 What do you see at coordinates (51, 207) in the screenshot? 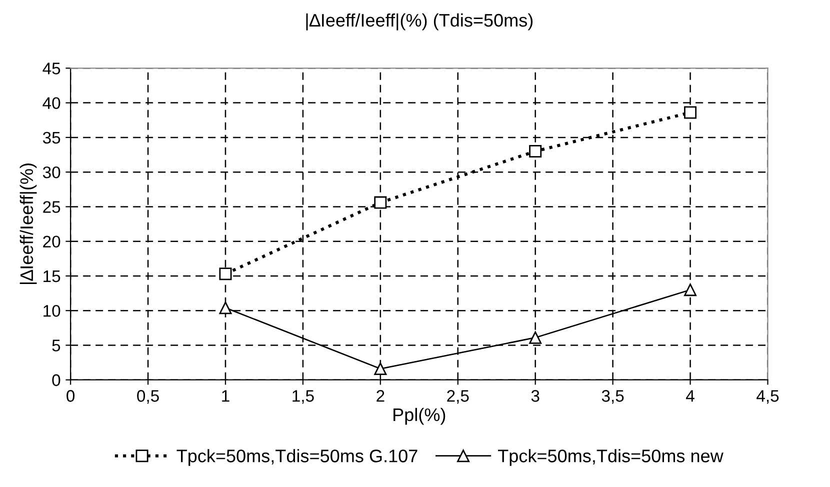
I see `y-tick-label: 25` at bounding box center [51, 207].